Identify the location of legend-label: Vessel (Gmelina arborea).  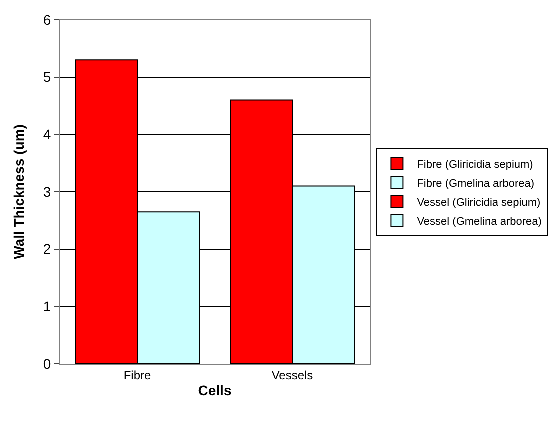
(479, 222).